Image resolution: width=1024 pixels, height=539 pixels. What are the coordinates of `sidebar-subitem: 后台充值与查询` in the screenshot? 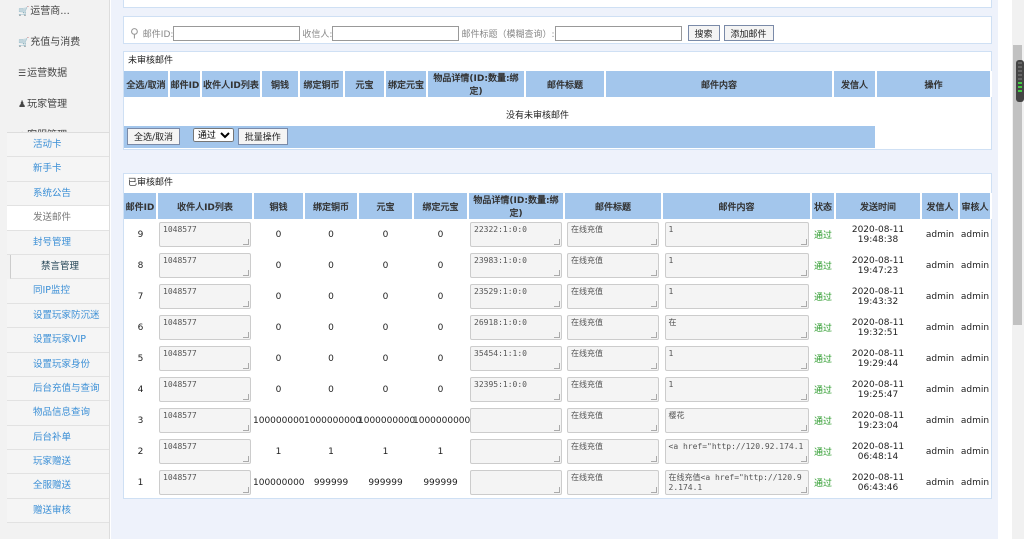 It's located at (58, 389).